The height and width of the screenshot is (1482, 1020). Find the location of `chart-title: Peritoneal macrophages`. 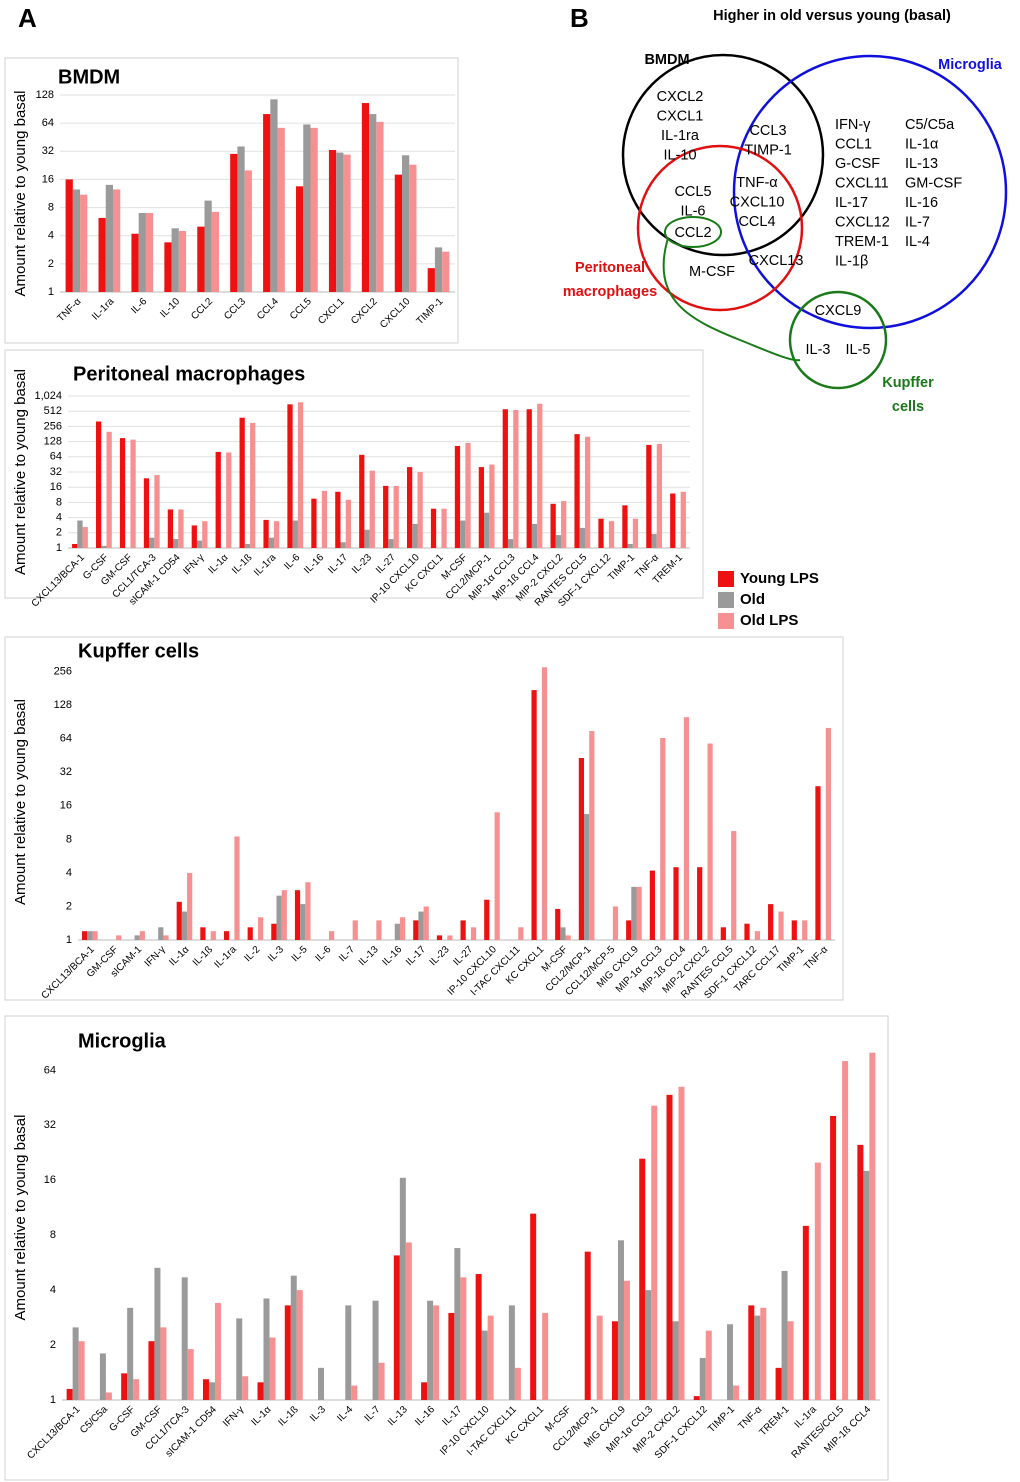

chart-title: Peritoneal macrophages is located at coordinates (189, 374).